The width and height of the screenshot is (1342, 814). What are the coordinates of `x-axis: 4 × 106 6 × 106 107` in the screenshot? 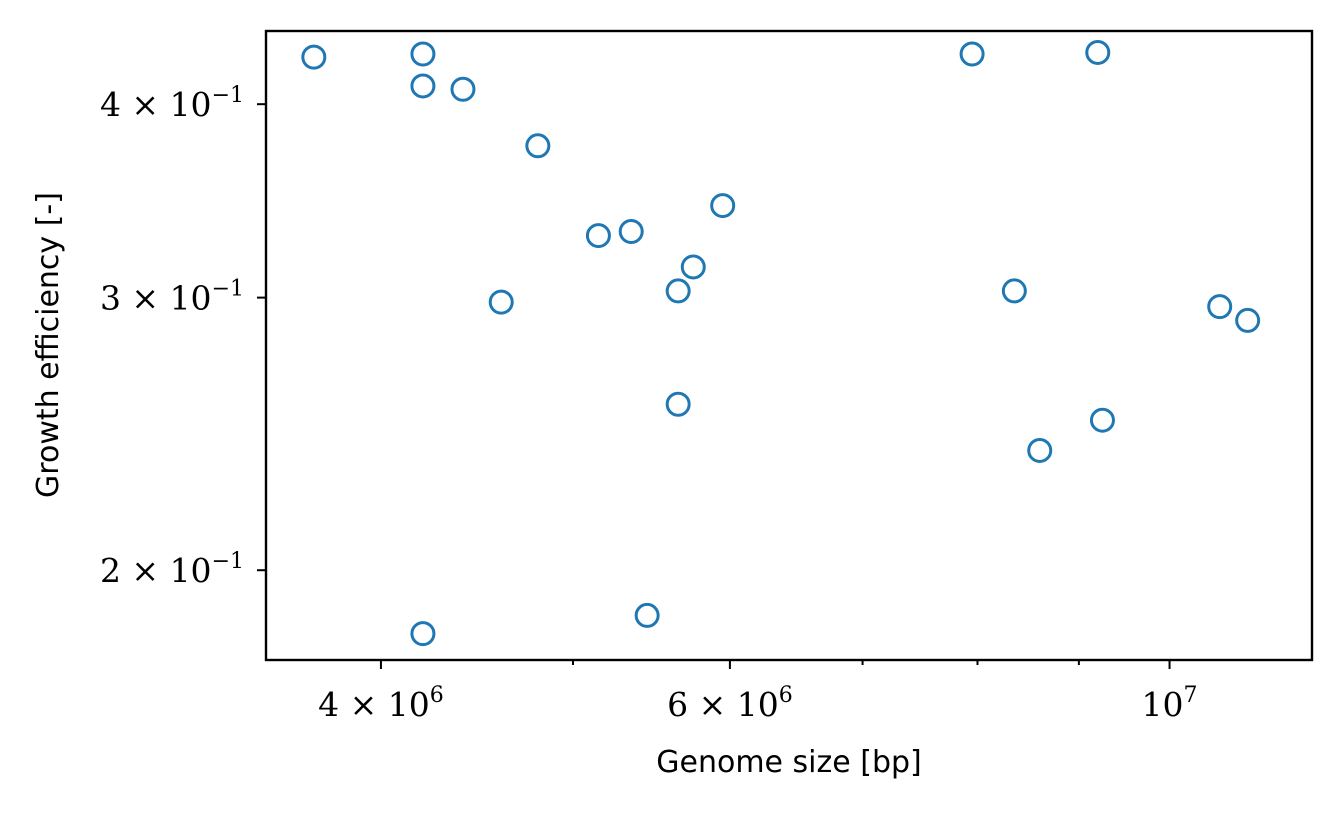 It's located at (758, 692).